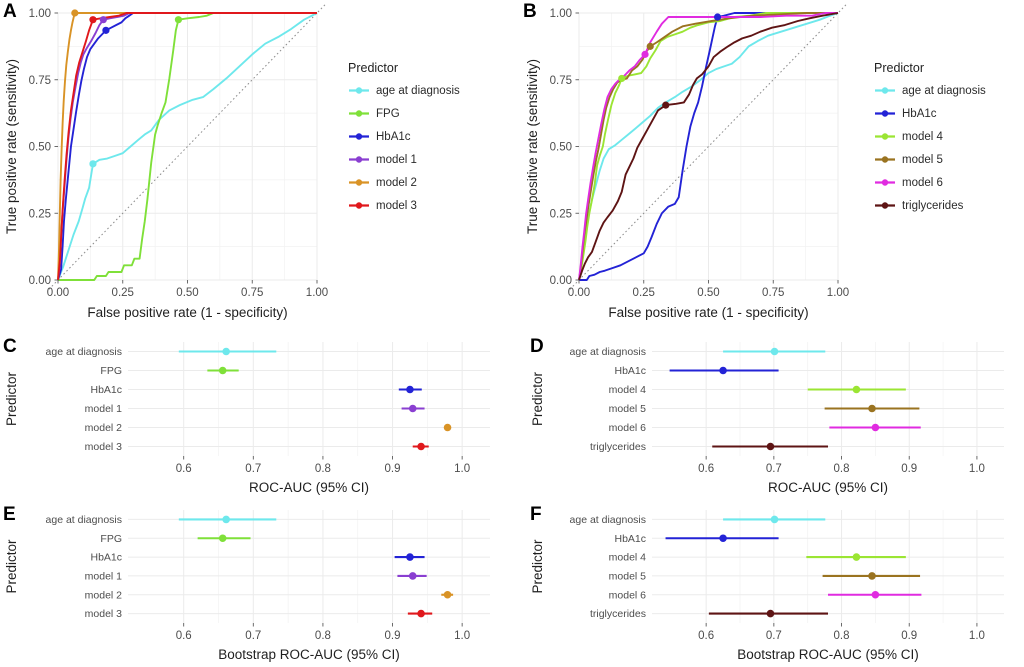  What do you see at coordinates (388, 114) in the screenshot?
I see `legend-item-label: FPG` at bounding box center [388, 114].